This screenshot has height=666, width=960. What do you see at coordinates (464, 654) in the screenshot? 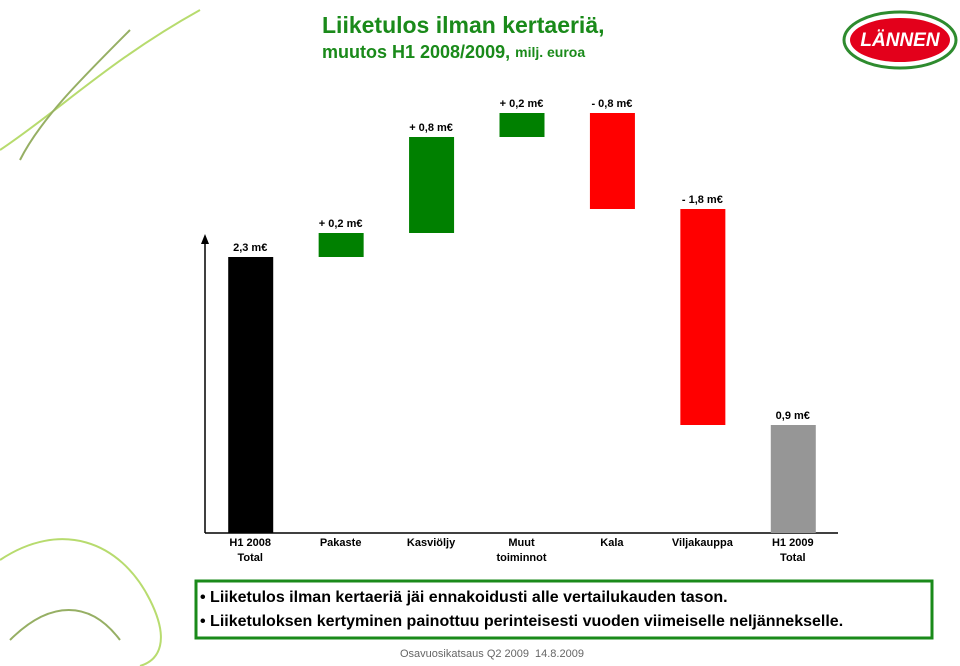
I see `footer-left: Osavuosikatsaus Q2 2009` at bounding box center [464, 654].